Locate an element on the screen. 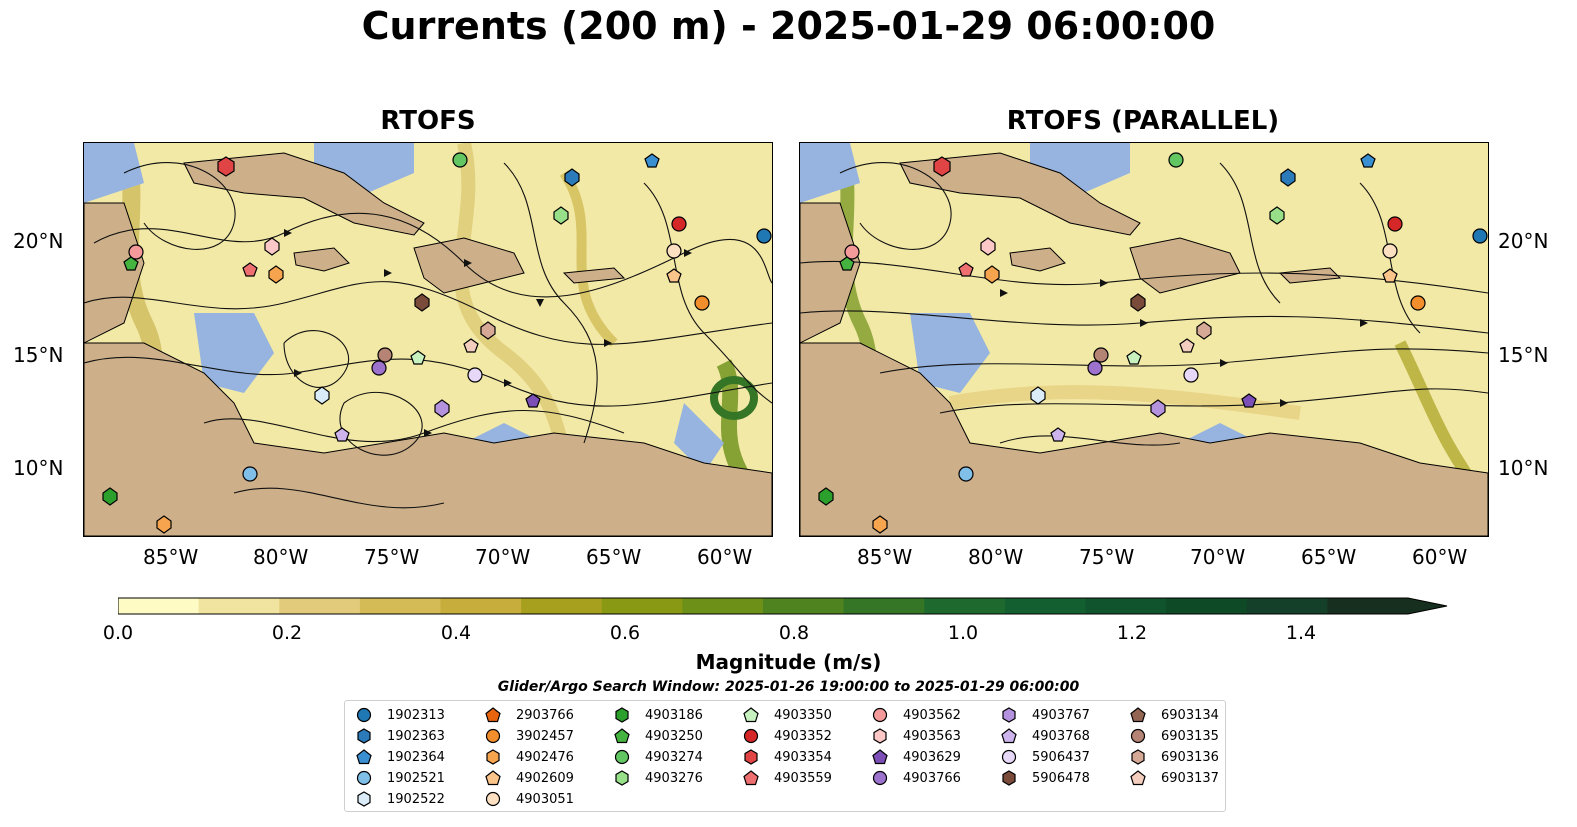  colorbar is located at coordinates (782, 606).